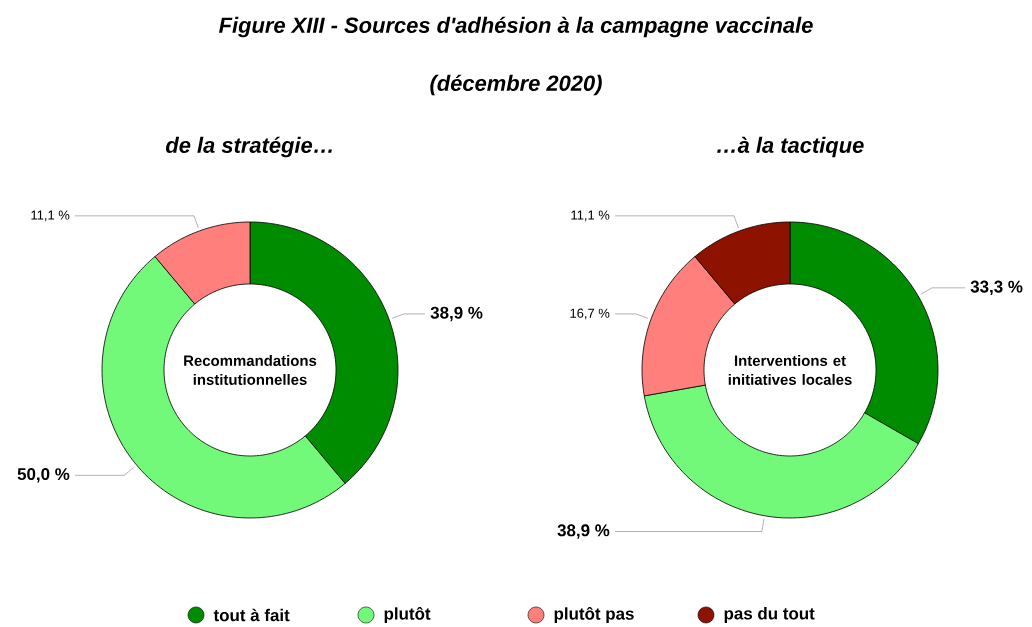  I want to click on data-label: 50,0 %, so click(43, 475).